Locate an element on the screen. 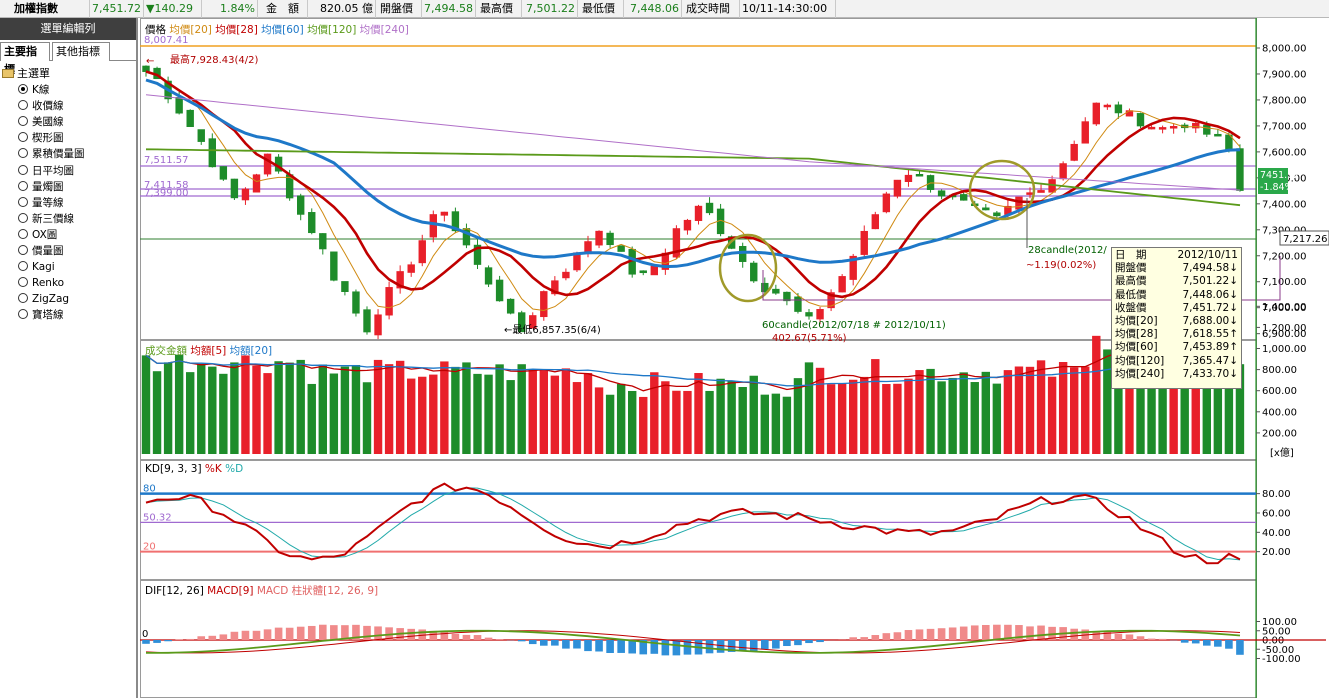 This screenshot has height=698, width=1329. menu-item: 日平均圖 is located at coordinates (46, 171).